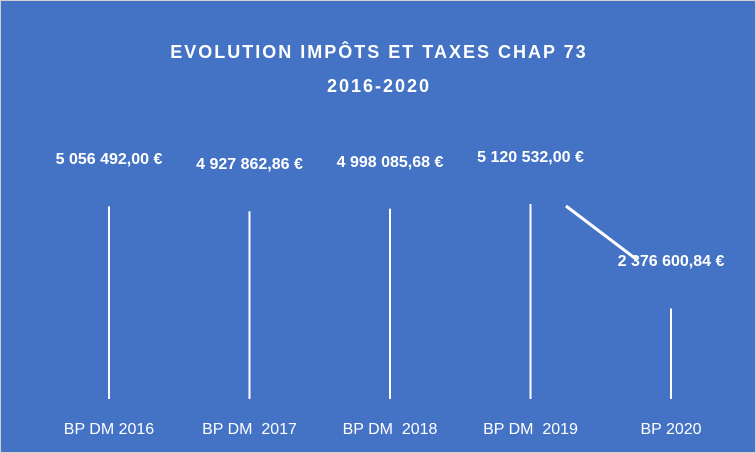  Describe the element at coordinates (249, 429) in the screenshot. I see `x-tick-label: BP DM 2017` at that location.